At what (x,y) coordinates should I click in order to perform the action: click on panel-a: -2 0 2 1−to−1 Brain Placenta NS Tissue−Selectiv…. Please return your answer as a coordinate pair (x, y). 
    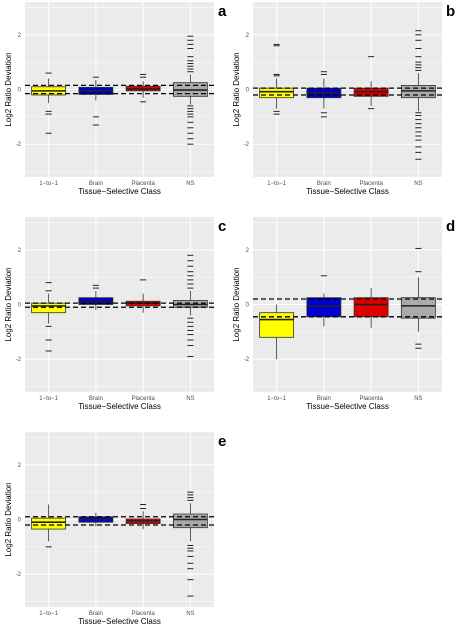
    Looking at the image, I should click on (115, 99).